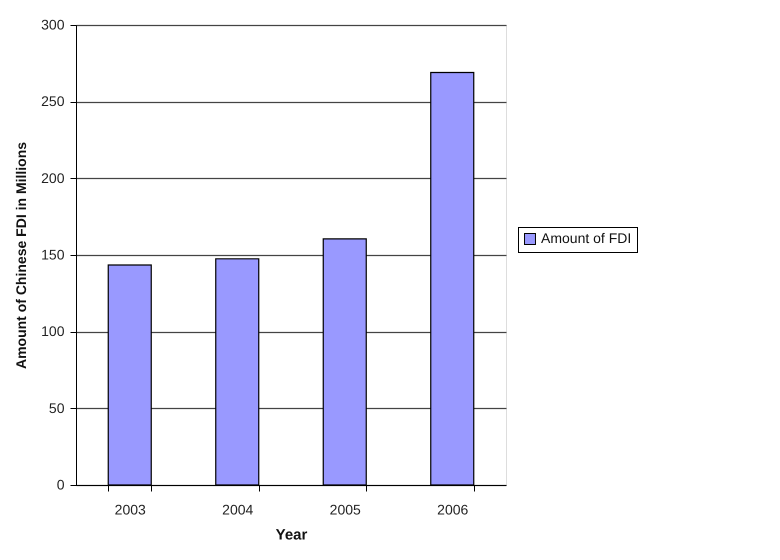  I want to click on y-tick-label: 100, so click(53, 331).